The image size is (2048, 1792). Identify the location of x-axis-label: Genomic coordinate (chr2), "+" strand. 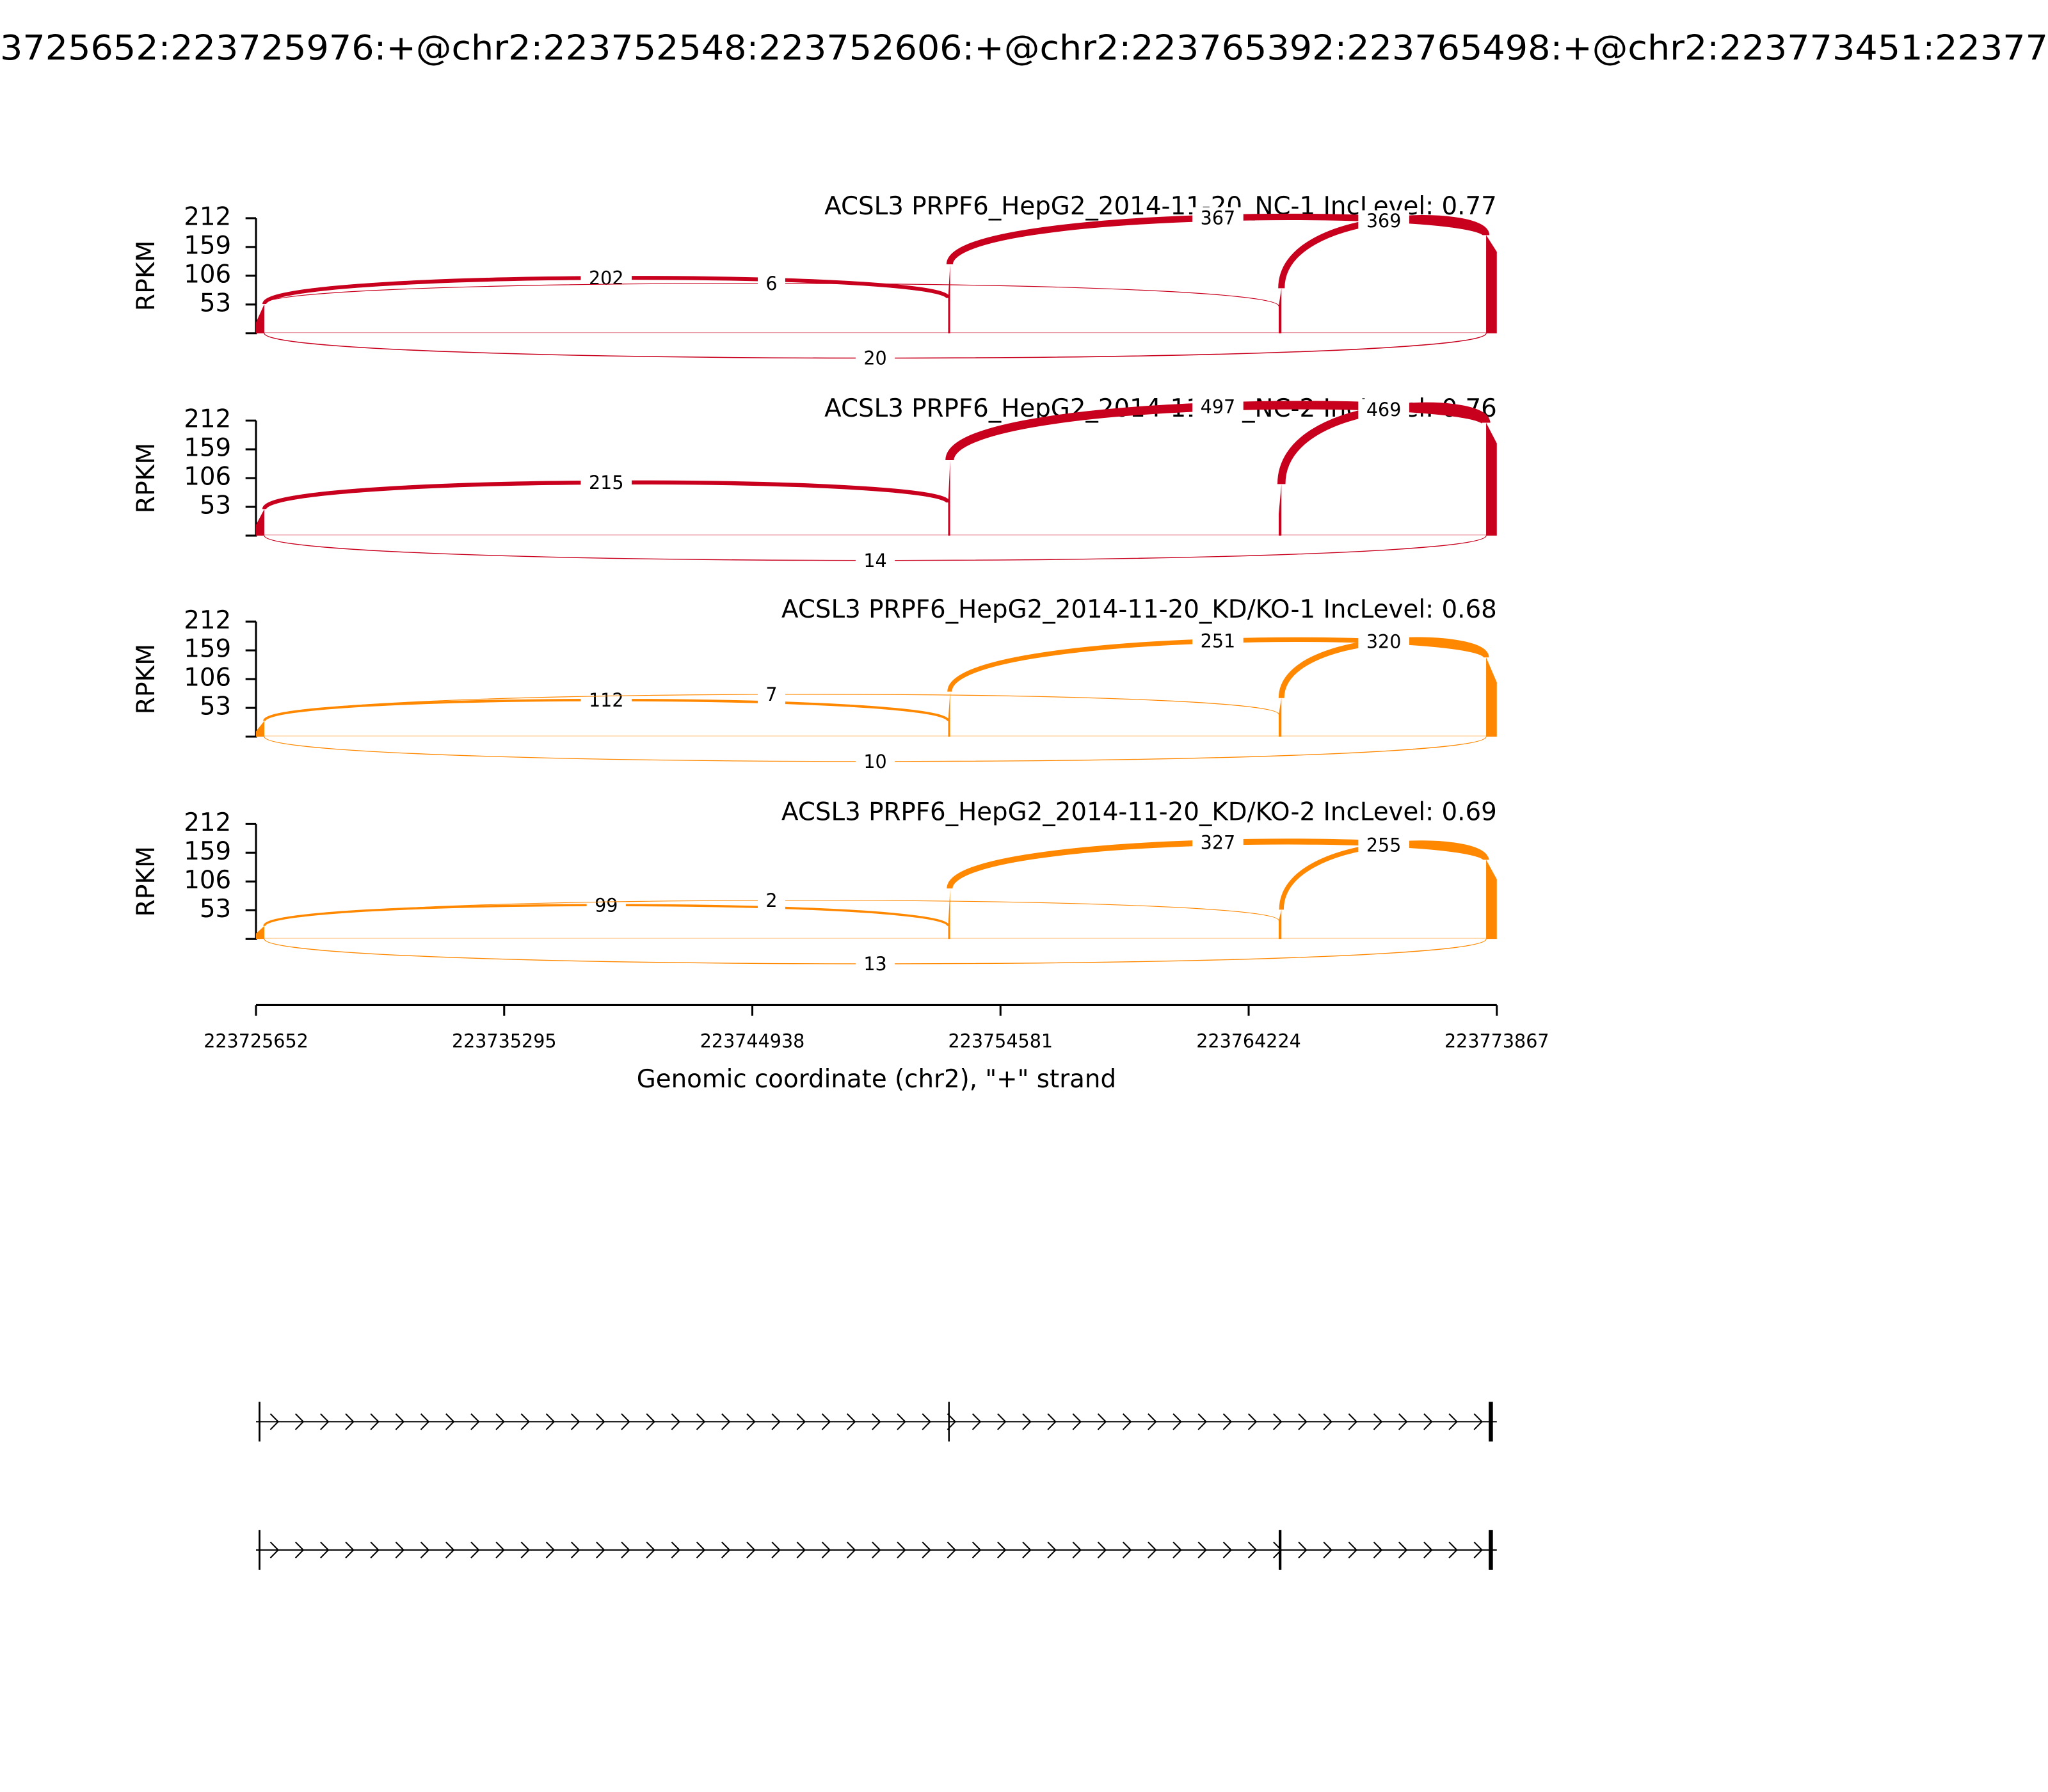
(876, 1079).